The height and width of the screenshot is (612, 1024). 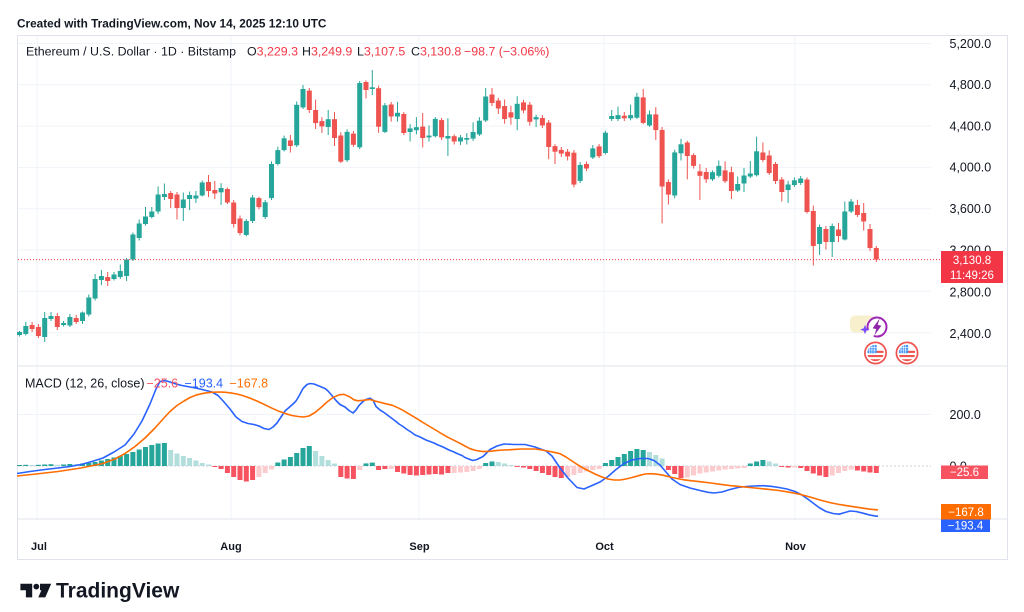 I want to click on svg-text: −98.7 (−3.06%), so click(x=506, y=52).